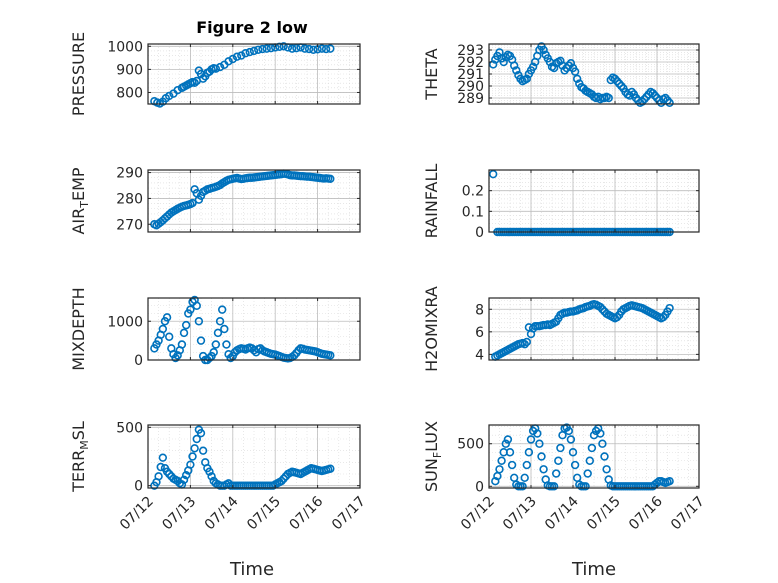 The image size is (778, 583). I want to click on y-axis-label-pressure: PRESSURE, so click(78, 74).